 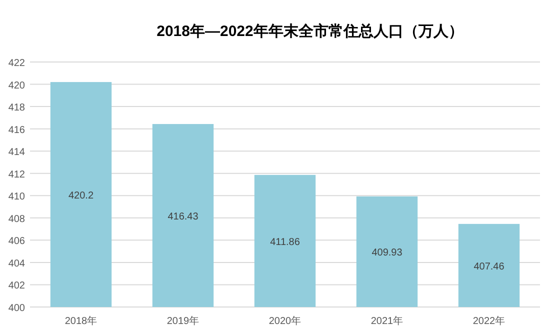 What do you see at coordinates (17, 242) in the screenshot?
I see `y-tick-label: 406` at bounding box center [17, 242].